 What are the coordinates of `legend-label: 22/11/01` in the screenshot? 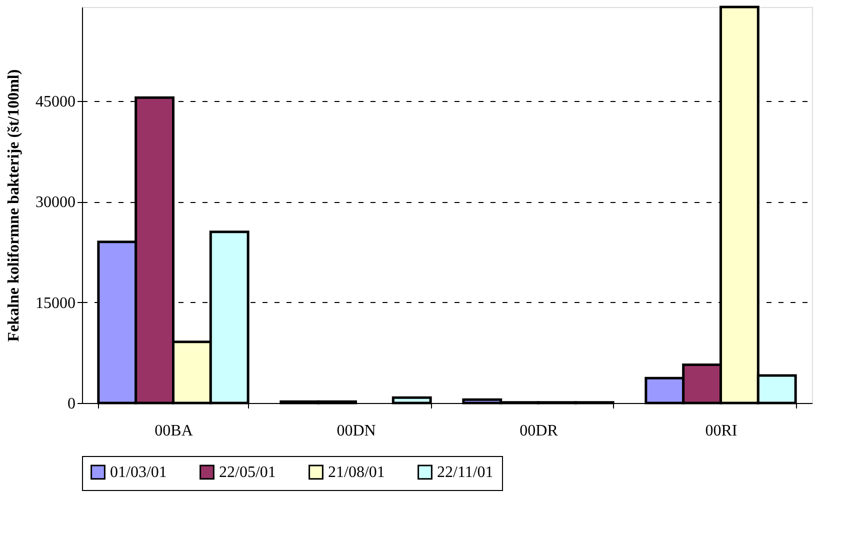 It's located at (465, 473).